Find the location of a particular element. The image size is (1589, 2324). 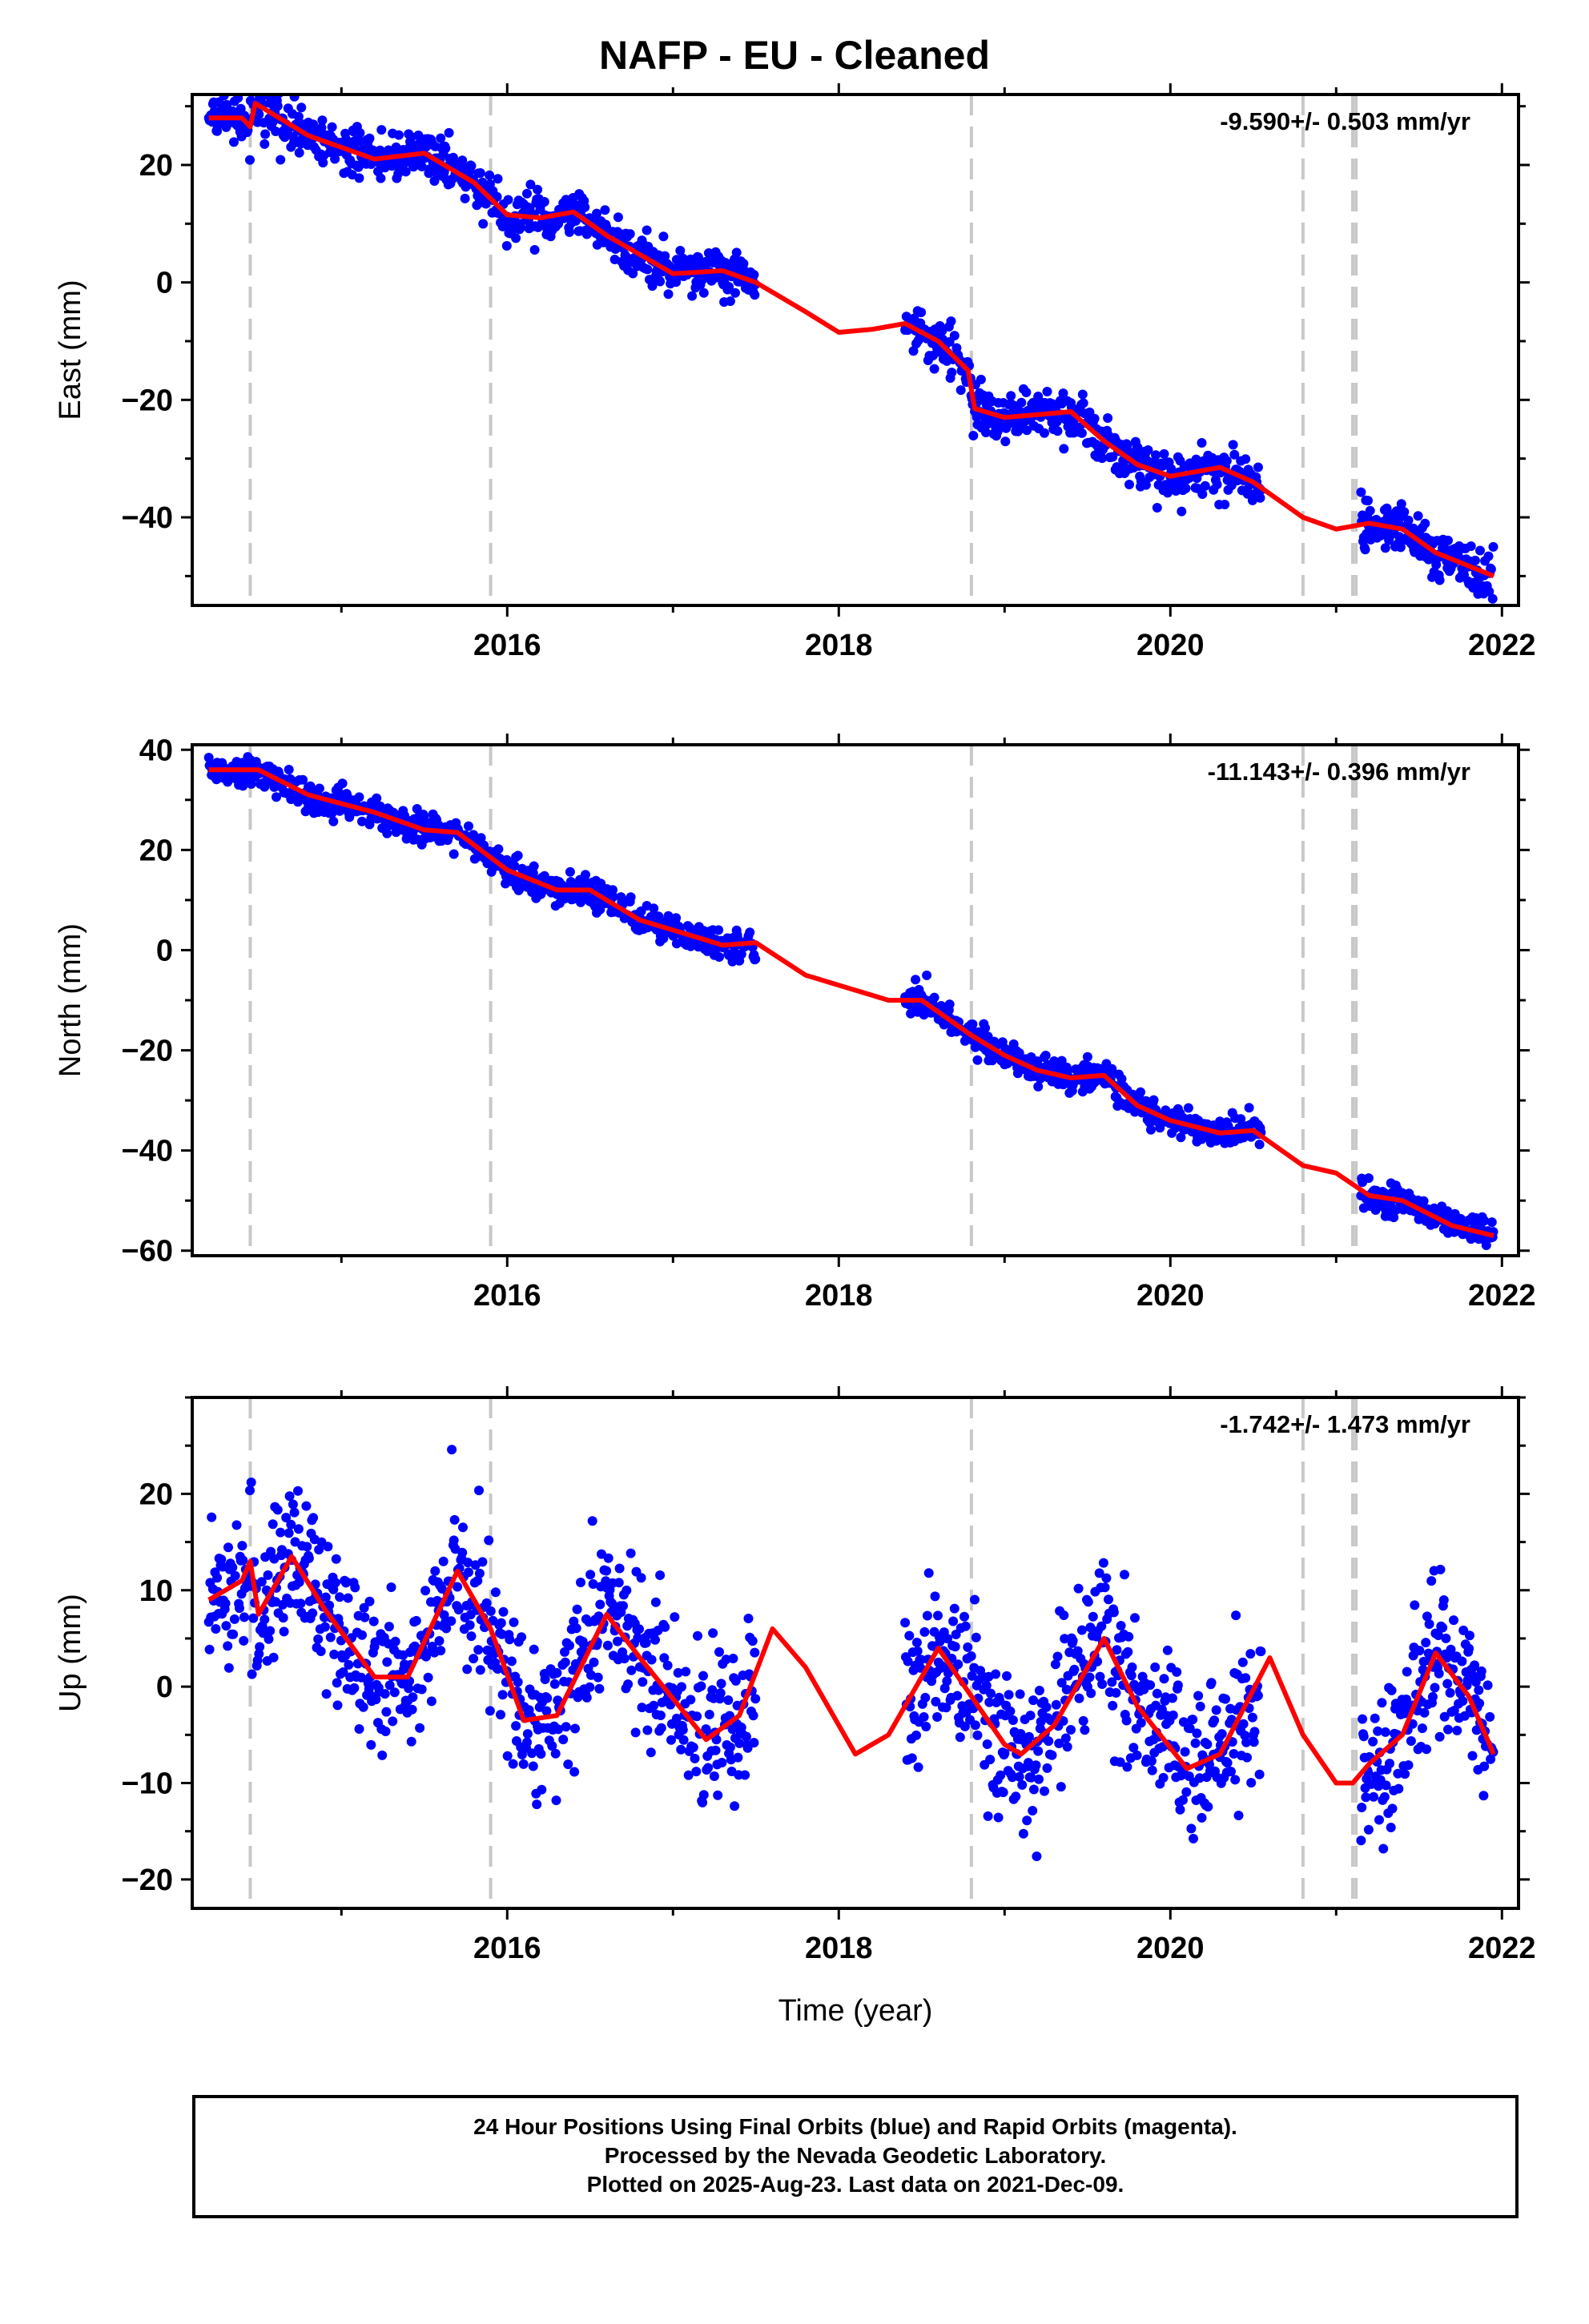

up-points is located at coordinates (850, 1653).